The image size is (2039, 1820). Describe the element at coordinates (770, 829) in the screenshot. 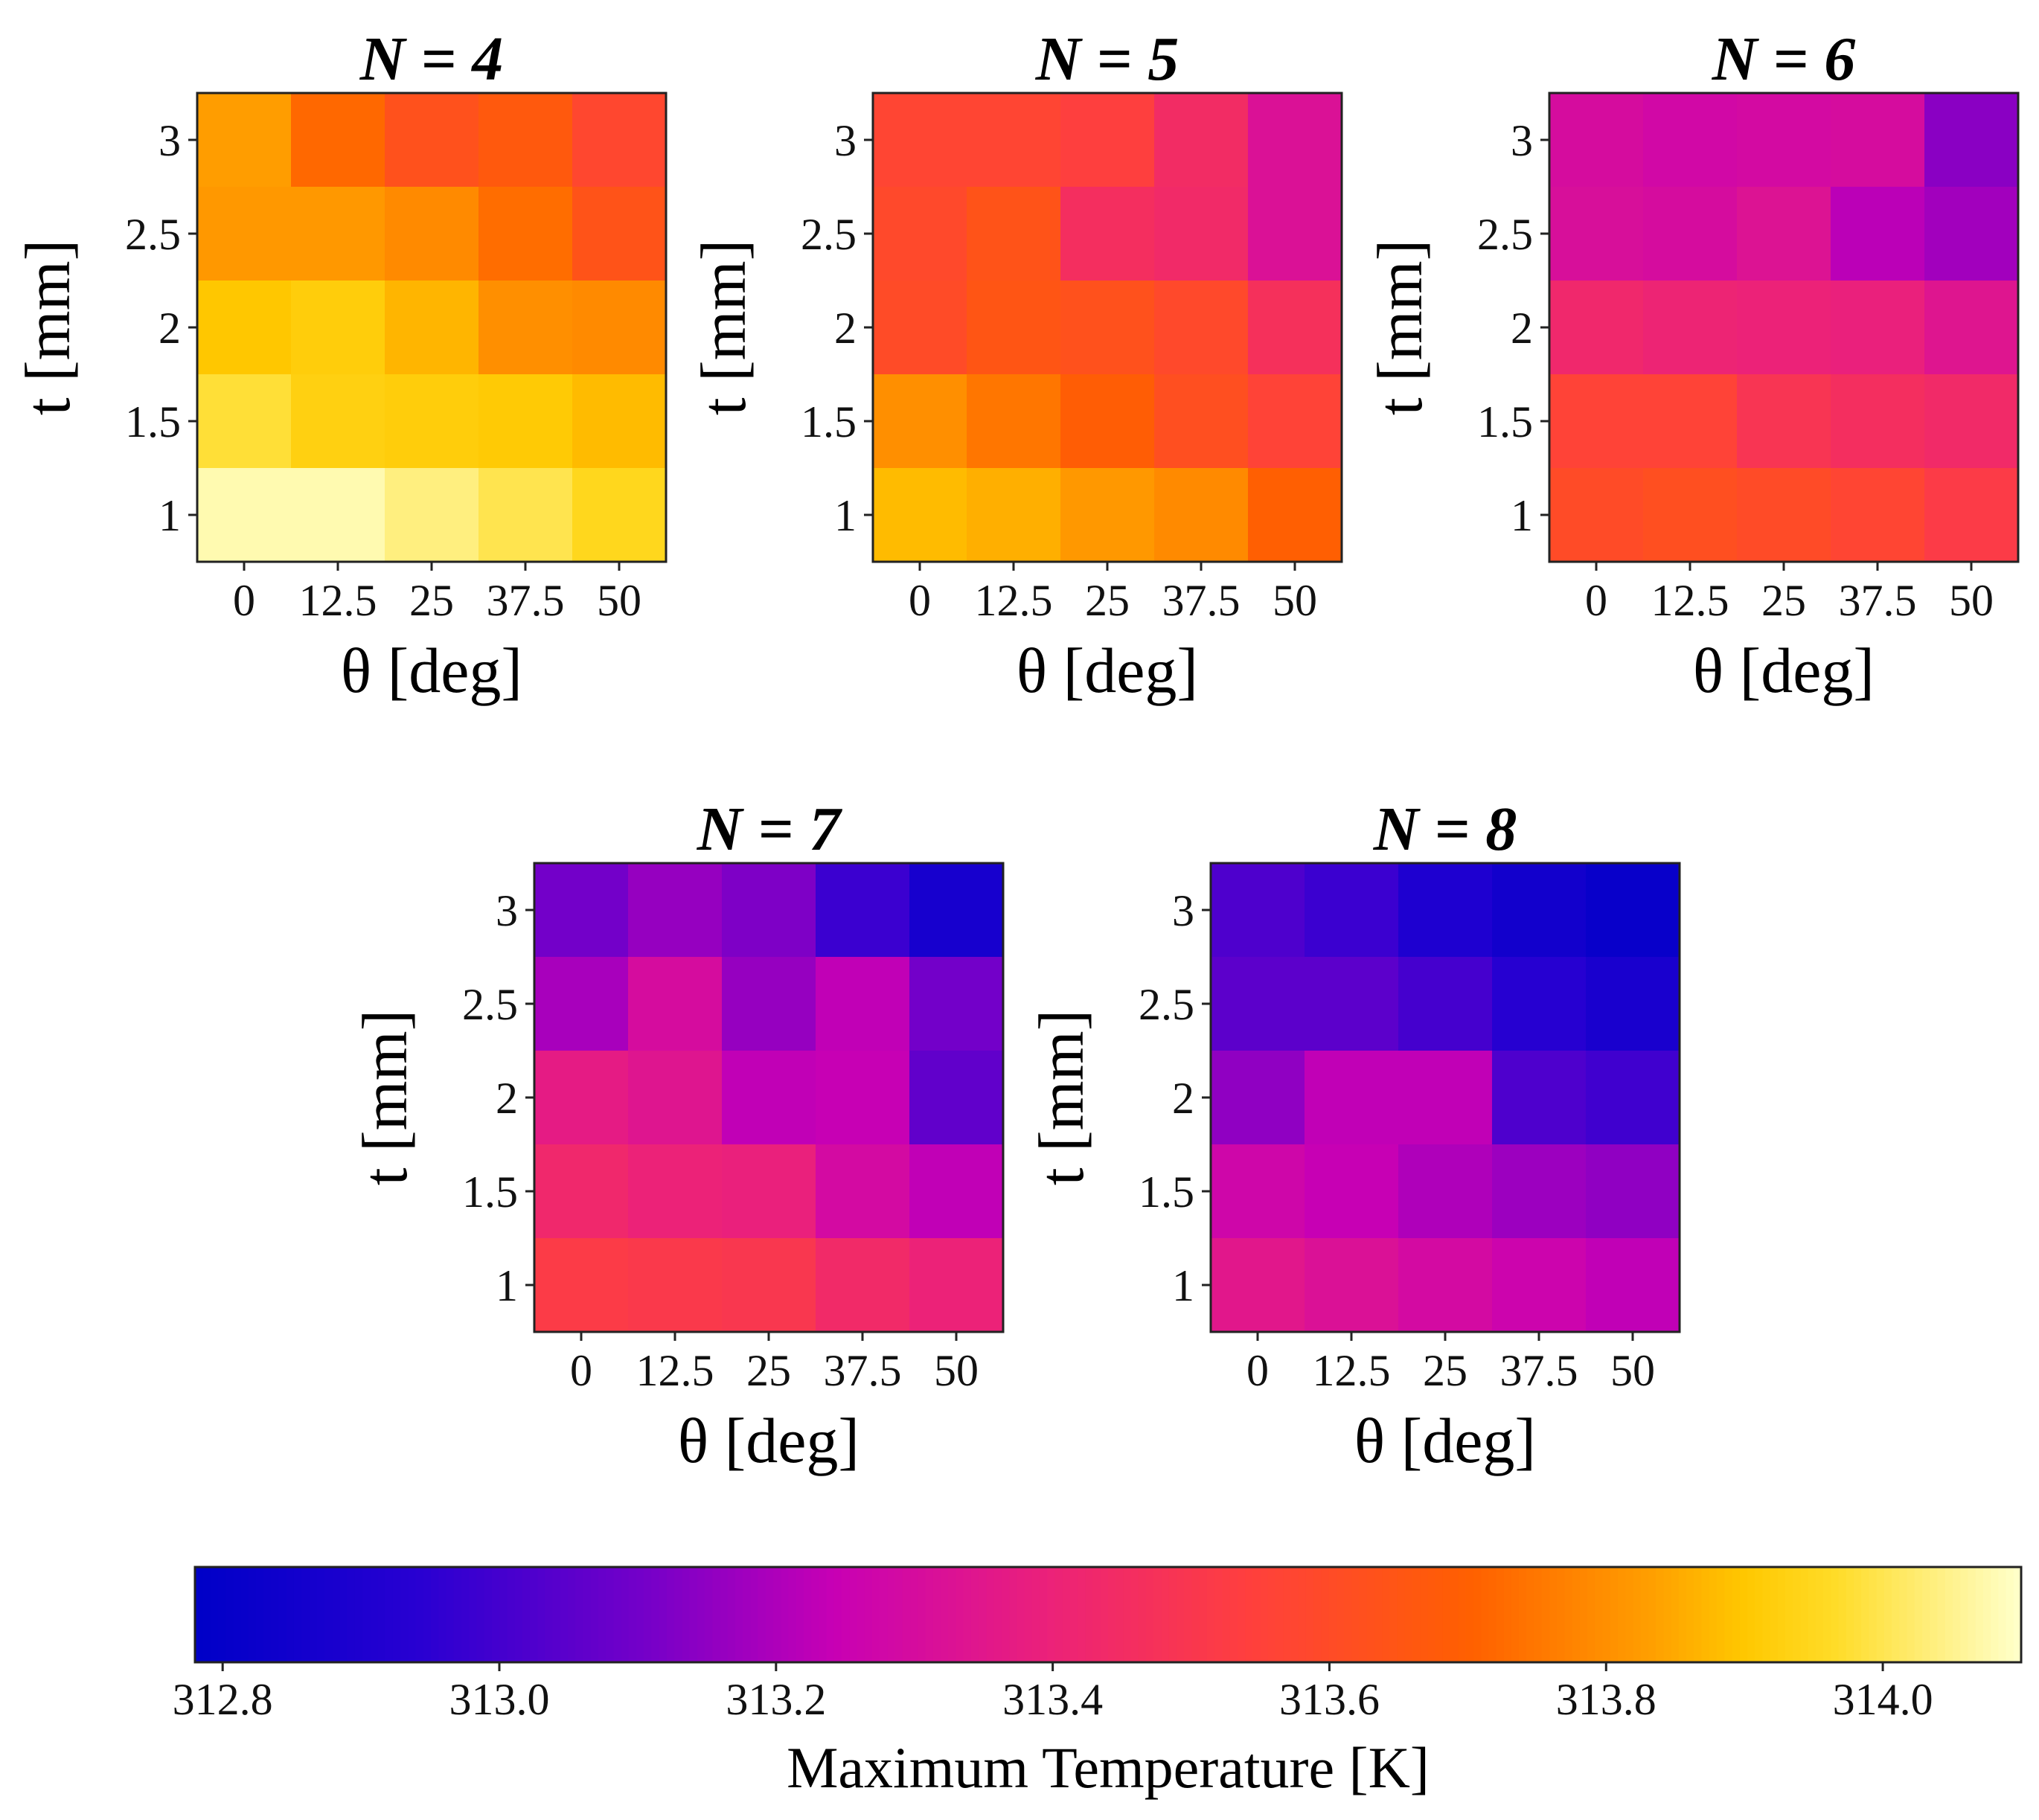

I see `panel-title: N = 7` at that location.